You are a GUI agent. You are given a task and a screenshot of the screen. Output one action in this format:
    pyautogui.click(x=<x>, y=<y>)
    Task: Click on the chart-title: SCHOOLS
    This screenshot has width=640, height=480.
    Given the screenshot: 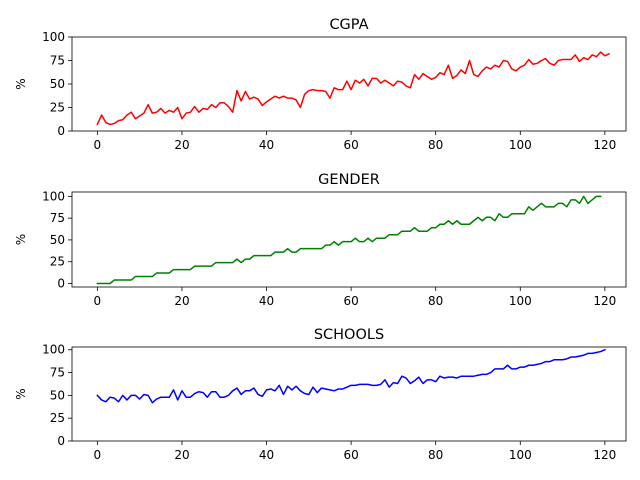 What is the action you would take?
    pyautogui.click(x=349, y=335)
    